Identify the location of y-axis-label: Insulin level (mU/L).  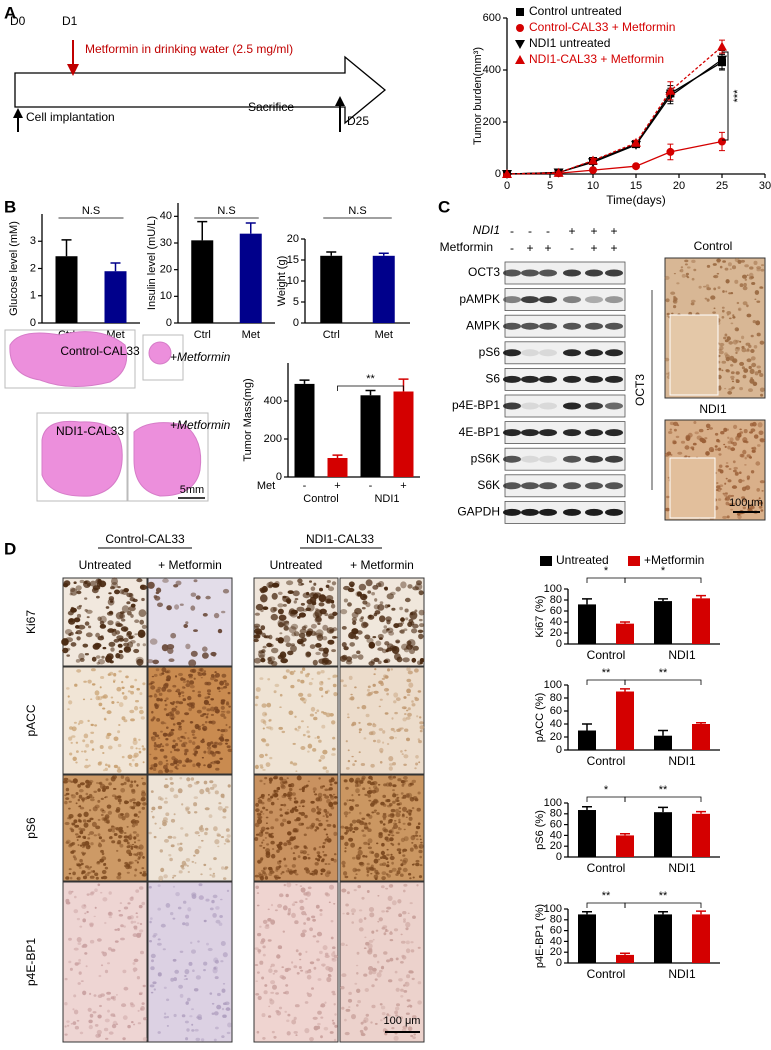
(152, 263).